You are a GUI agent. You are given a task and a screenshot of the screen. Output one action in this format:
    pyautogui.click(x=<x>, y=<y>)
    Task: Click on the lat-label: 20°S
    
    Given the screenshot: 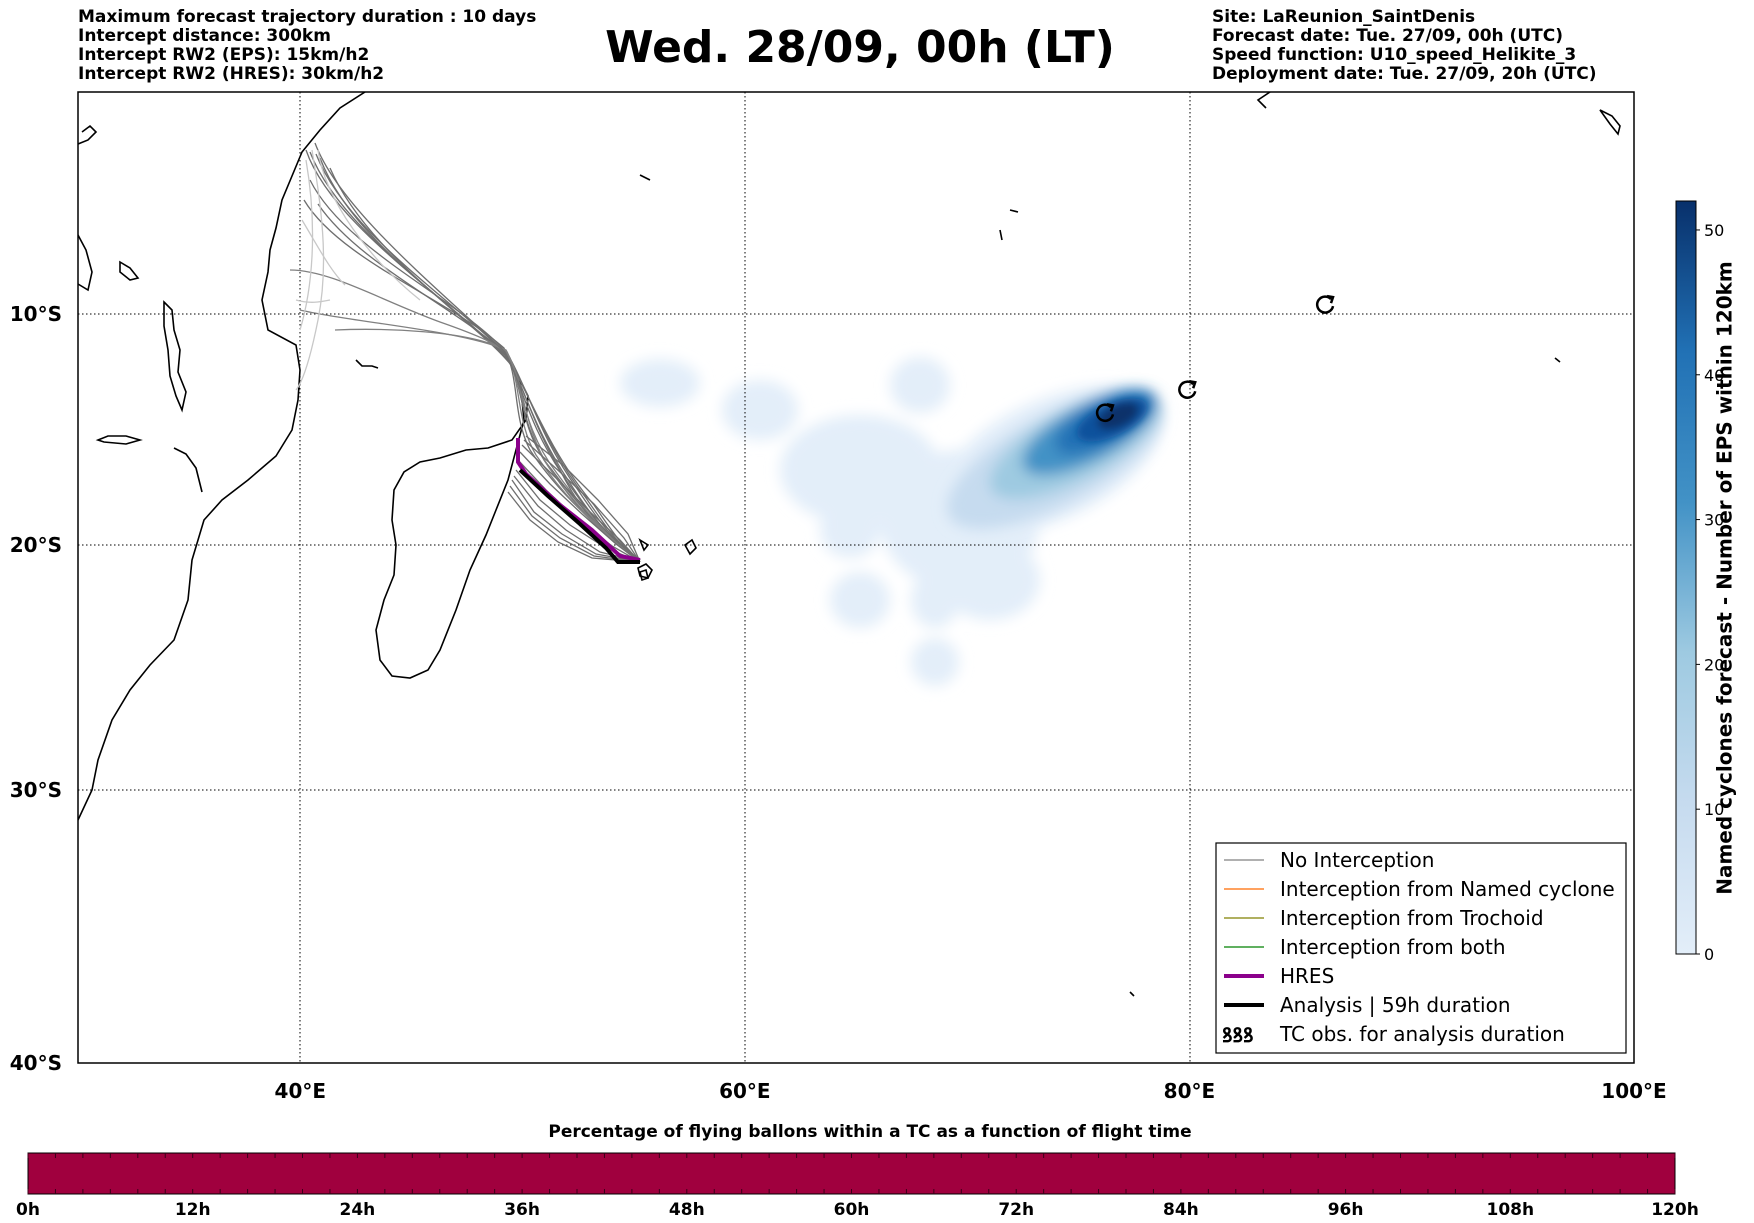 What is the action you would take?
    pyautogui.click(x=36, y=545)
    